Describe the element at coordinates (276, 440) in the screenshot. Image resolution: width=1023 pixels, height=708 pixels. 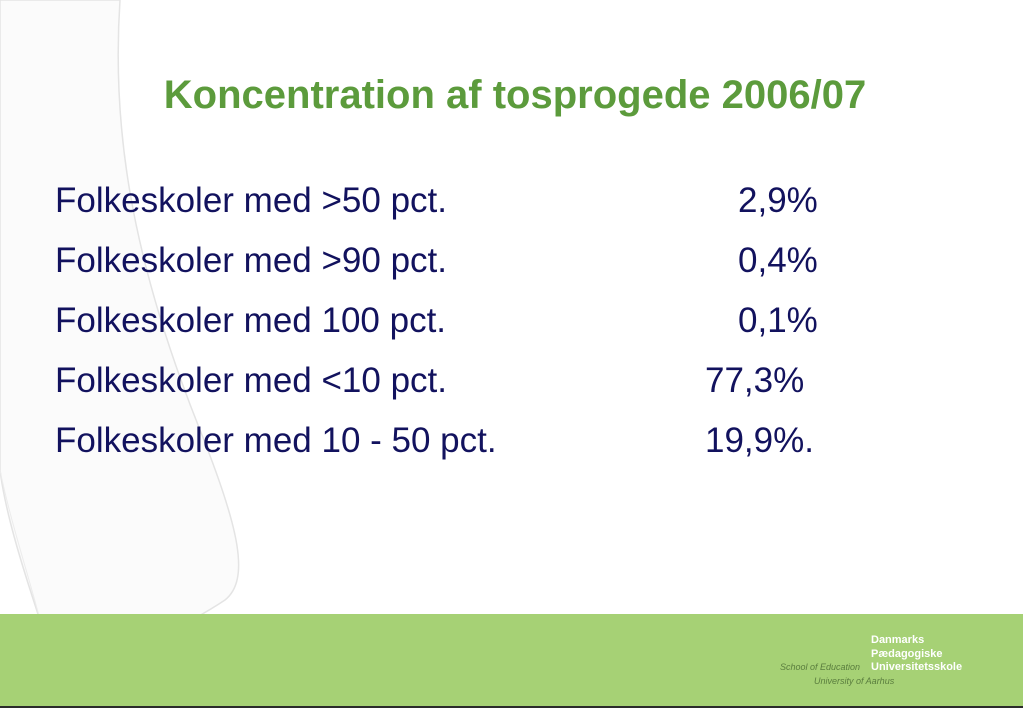
I see `row-label: Folkeskoler med 10 - 50 pct.` at that location.